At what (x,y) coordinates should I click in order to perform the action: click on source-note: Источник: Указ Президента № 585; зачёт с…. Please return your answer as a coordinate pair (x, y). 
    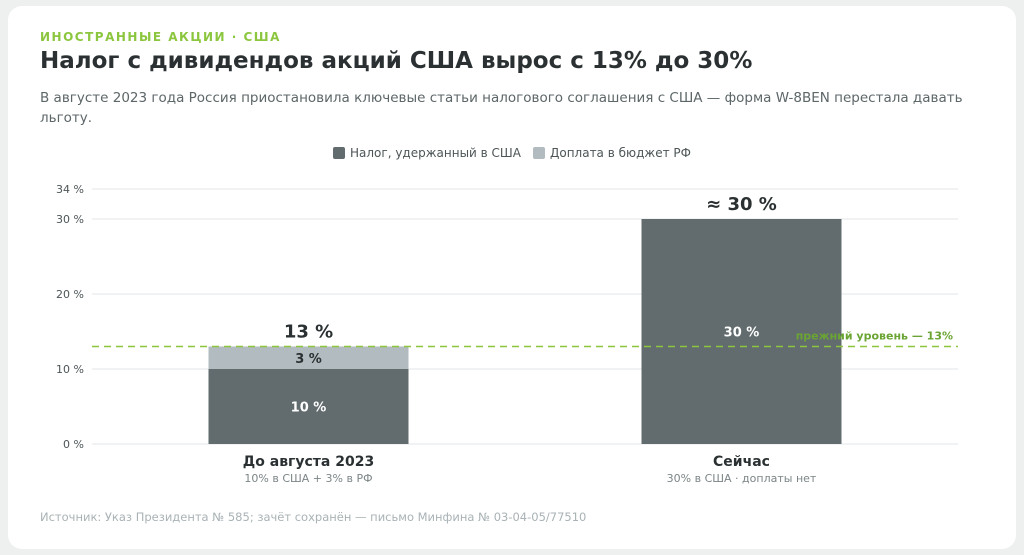
    Looking at the image, I should click on (313, 517).